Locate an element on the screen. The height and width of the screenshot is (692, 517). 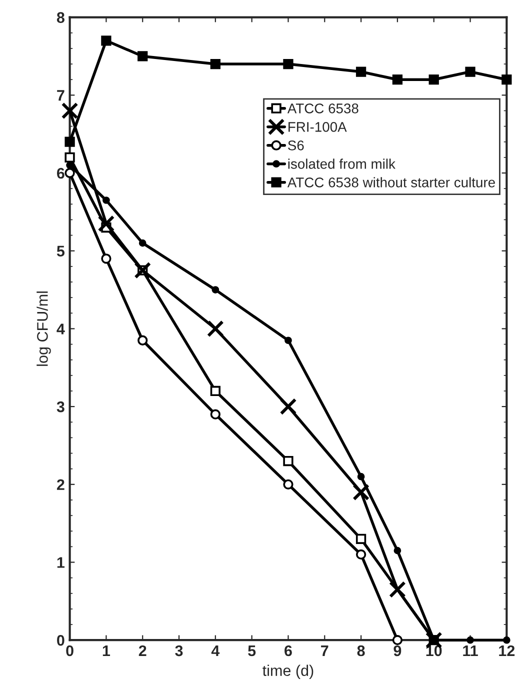
y-tick-label: 4 is located at coordinates (60, 329).